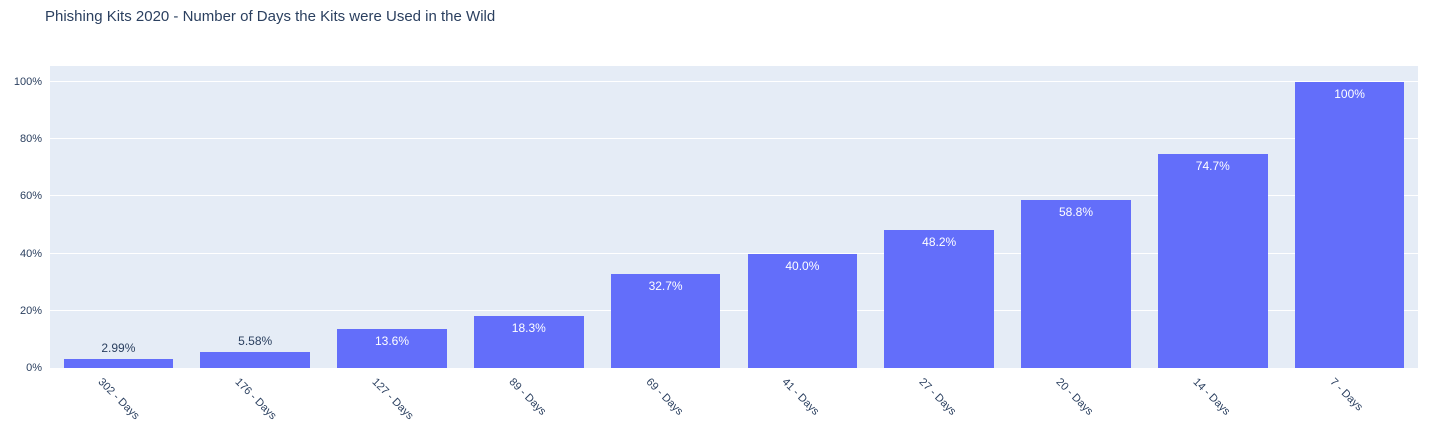 The height and width of the screenshot is (433, 1440). I want to click on x-tick-label: 14 - Days, so click(1211, 397).